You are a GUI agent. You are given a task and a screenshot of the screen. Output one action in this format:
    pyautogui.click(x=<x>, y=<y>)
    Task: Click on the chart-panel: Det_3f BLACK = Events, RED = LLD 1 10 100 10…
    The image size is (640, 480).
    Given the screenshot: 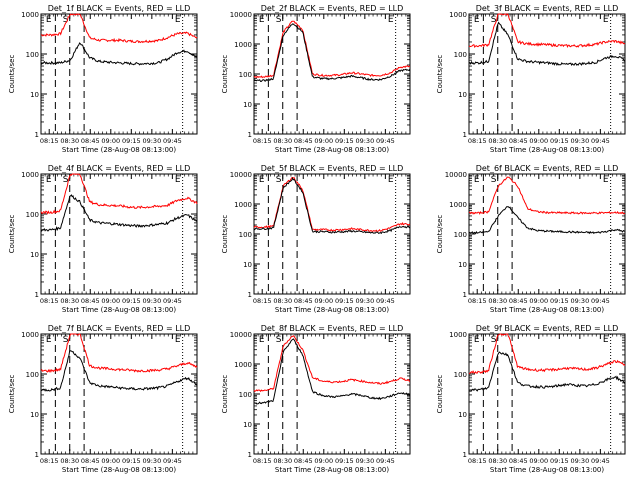 What is the action you would take?
    pyautogui.click(x=531, y=79)
    